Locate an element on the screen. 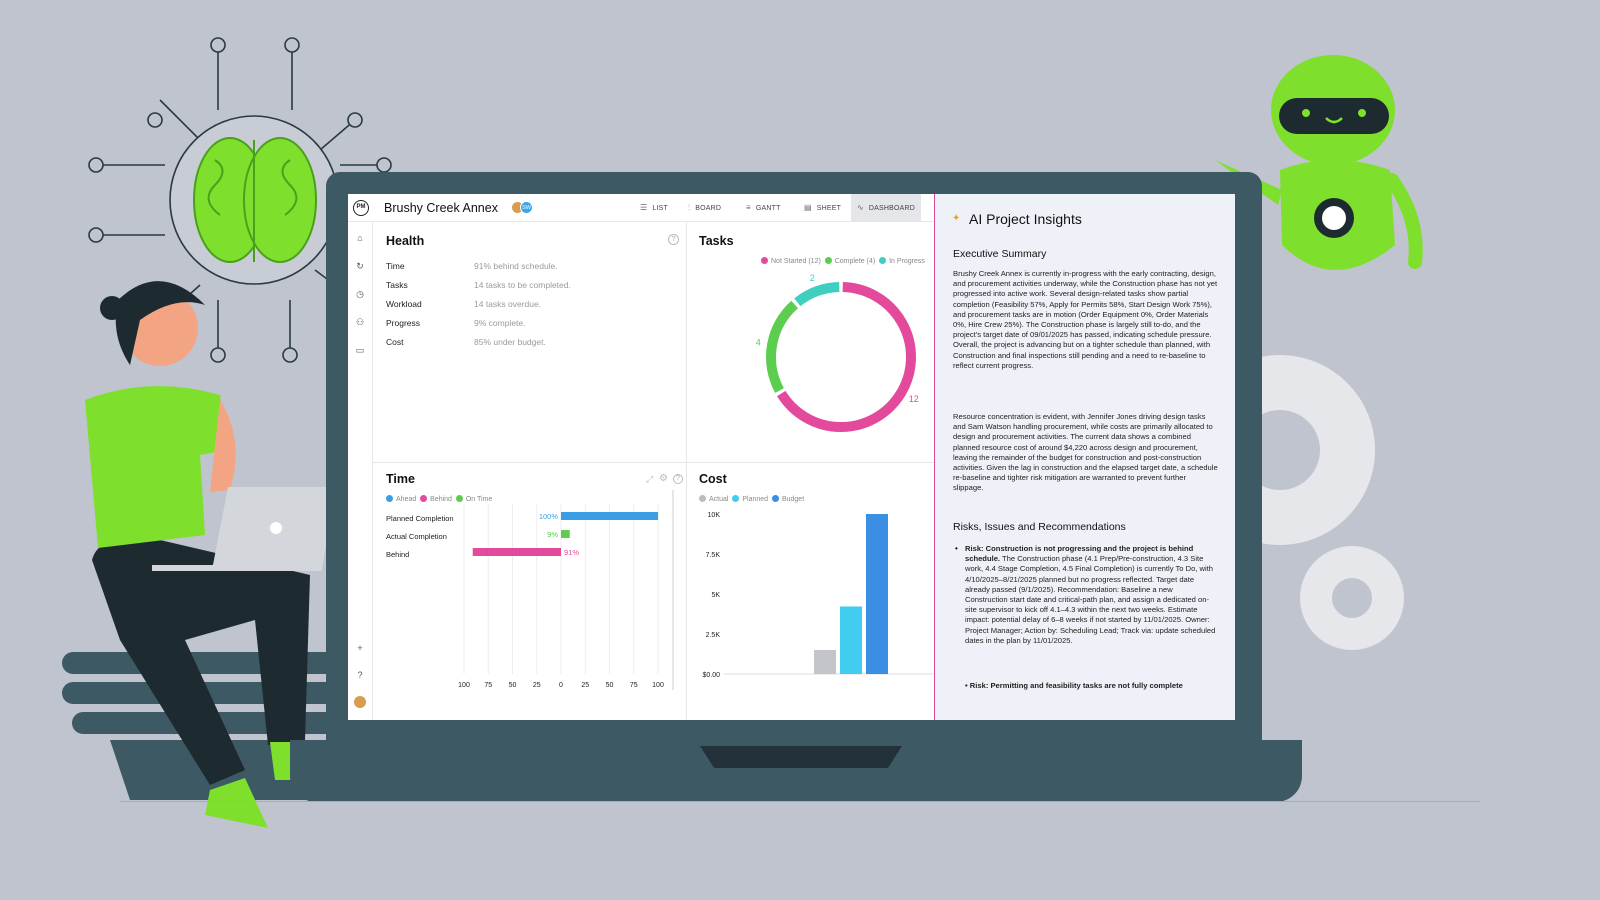 The height and width of the screenshot is (900, 1600). tab-sheet: ▤ SHEET is located at coordinates (822, 208).